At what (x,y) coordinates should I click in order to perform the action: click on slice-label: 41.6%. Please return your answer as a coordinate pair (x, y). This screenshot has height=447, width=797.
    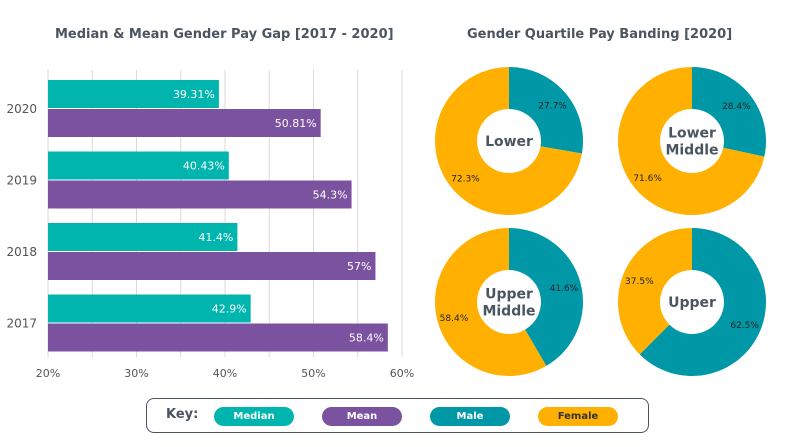
    Looking at the image, I should click on (564, 289).